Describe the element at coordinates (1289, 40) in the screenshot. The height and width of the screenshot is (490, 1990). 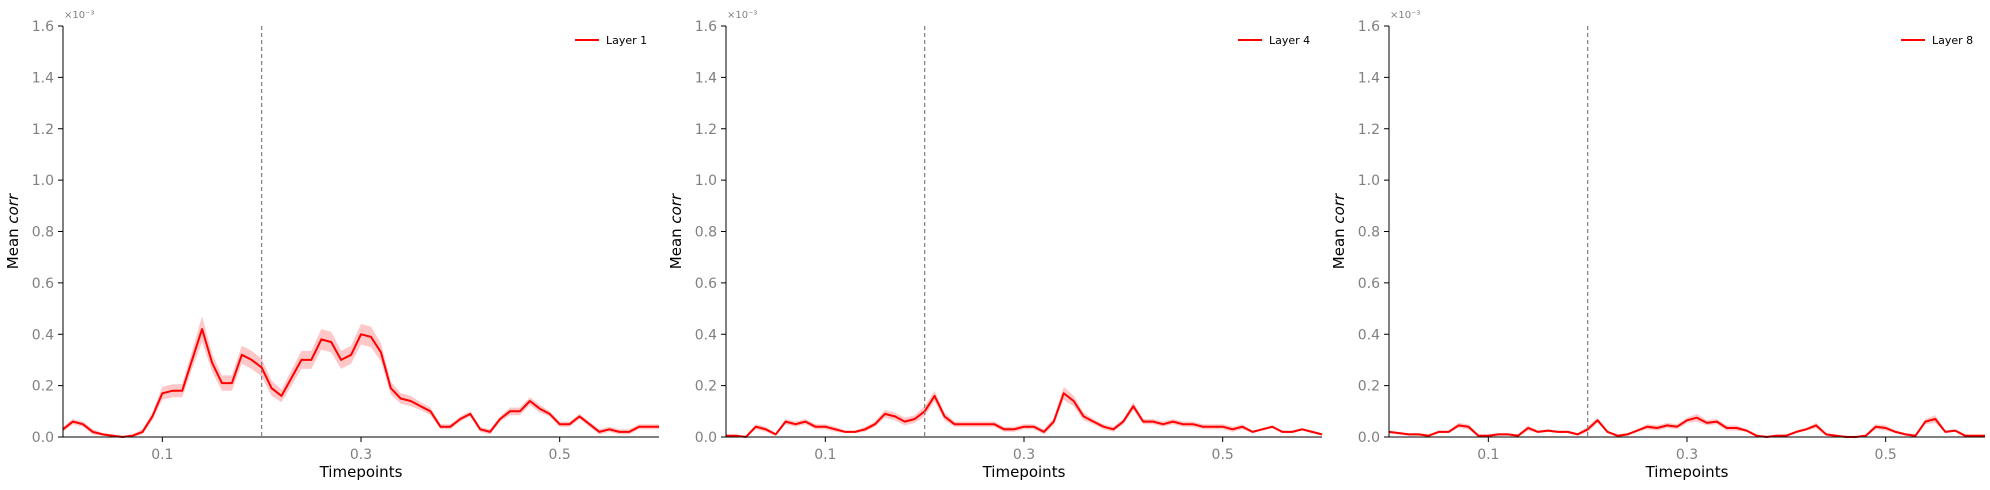
I see `legend-label: Layer 4` at that location.